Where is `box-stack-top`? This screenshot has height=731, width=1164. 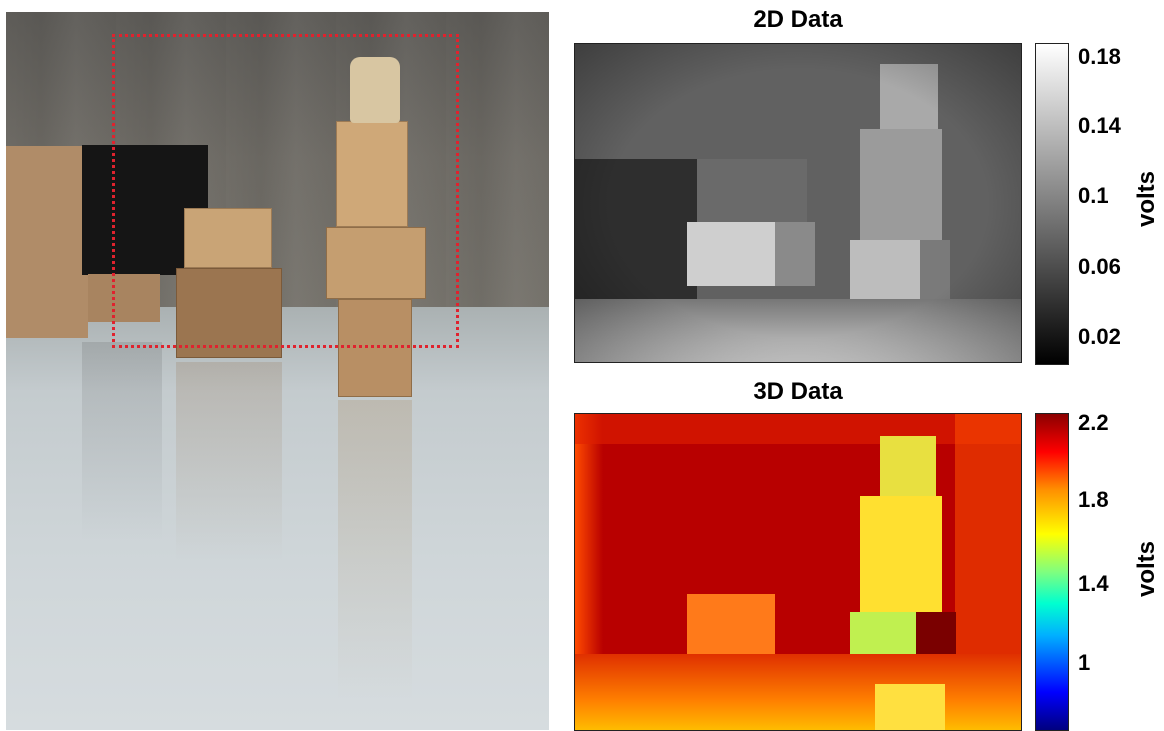
box-stack-top is located at coordinates (228, 238).